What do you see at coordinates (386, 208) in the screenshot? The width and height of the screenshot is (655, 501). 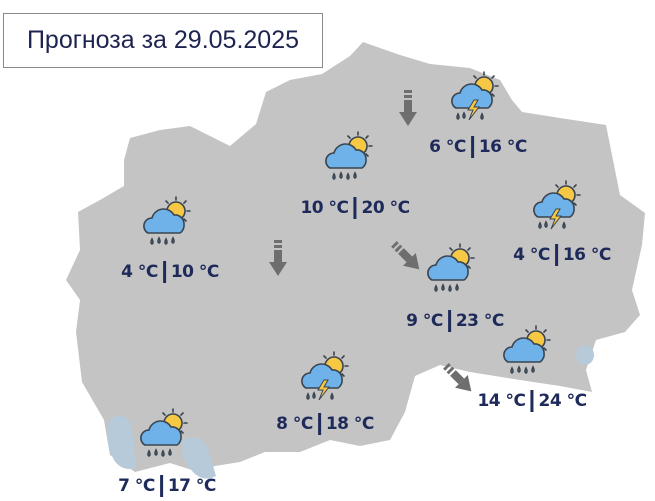 I see `max-temp: 20 °C` at bounding box center [386, 208].